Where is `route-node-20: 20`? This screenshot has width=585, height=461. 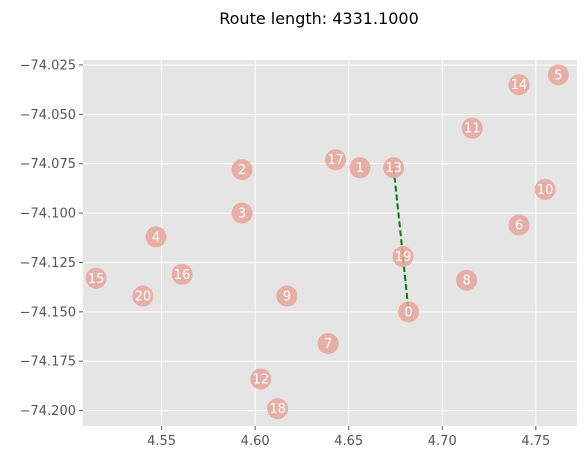 route-node-20: 20 is located at coordinates (143, 296).